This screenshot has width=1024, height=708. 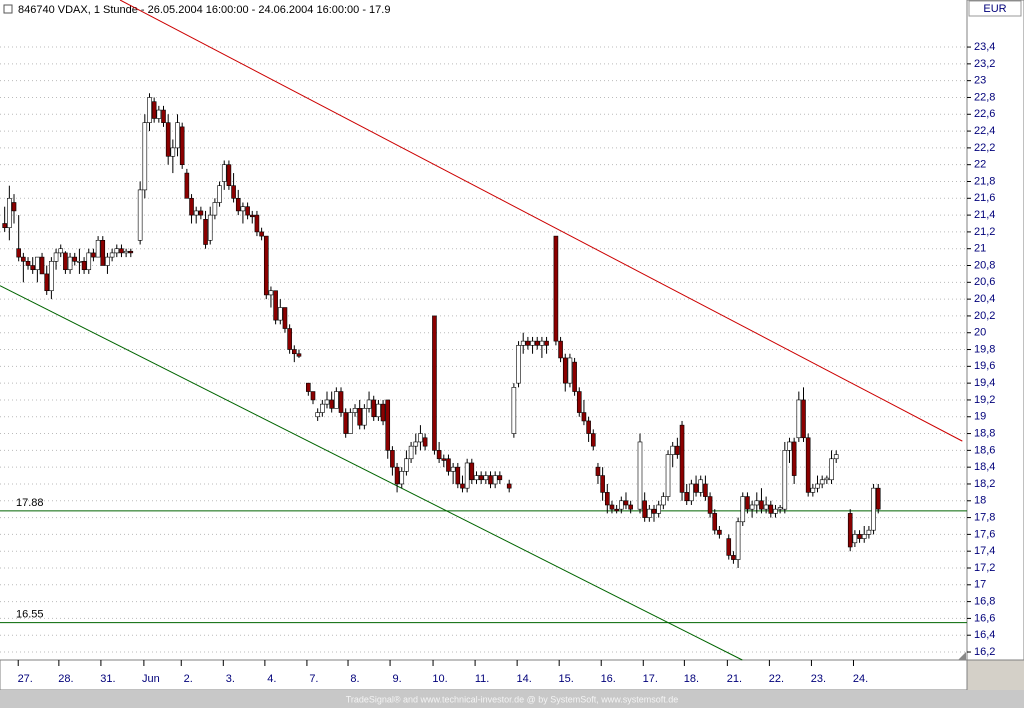 What do you see at coordinates (980, 585) in the screenshot?
I see `y-tick-label: 17` at bounding box center [980, 585].